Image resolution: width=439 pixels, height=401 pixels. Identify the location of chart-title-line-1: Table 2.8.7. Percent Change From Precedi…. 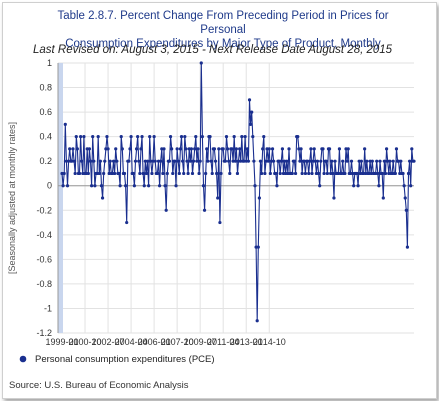
(223, 23).